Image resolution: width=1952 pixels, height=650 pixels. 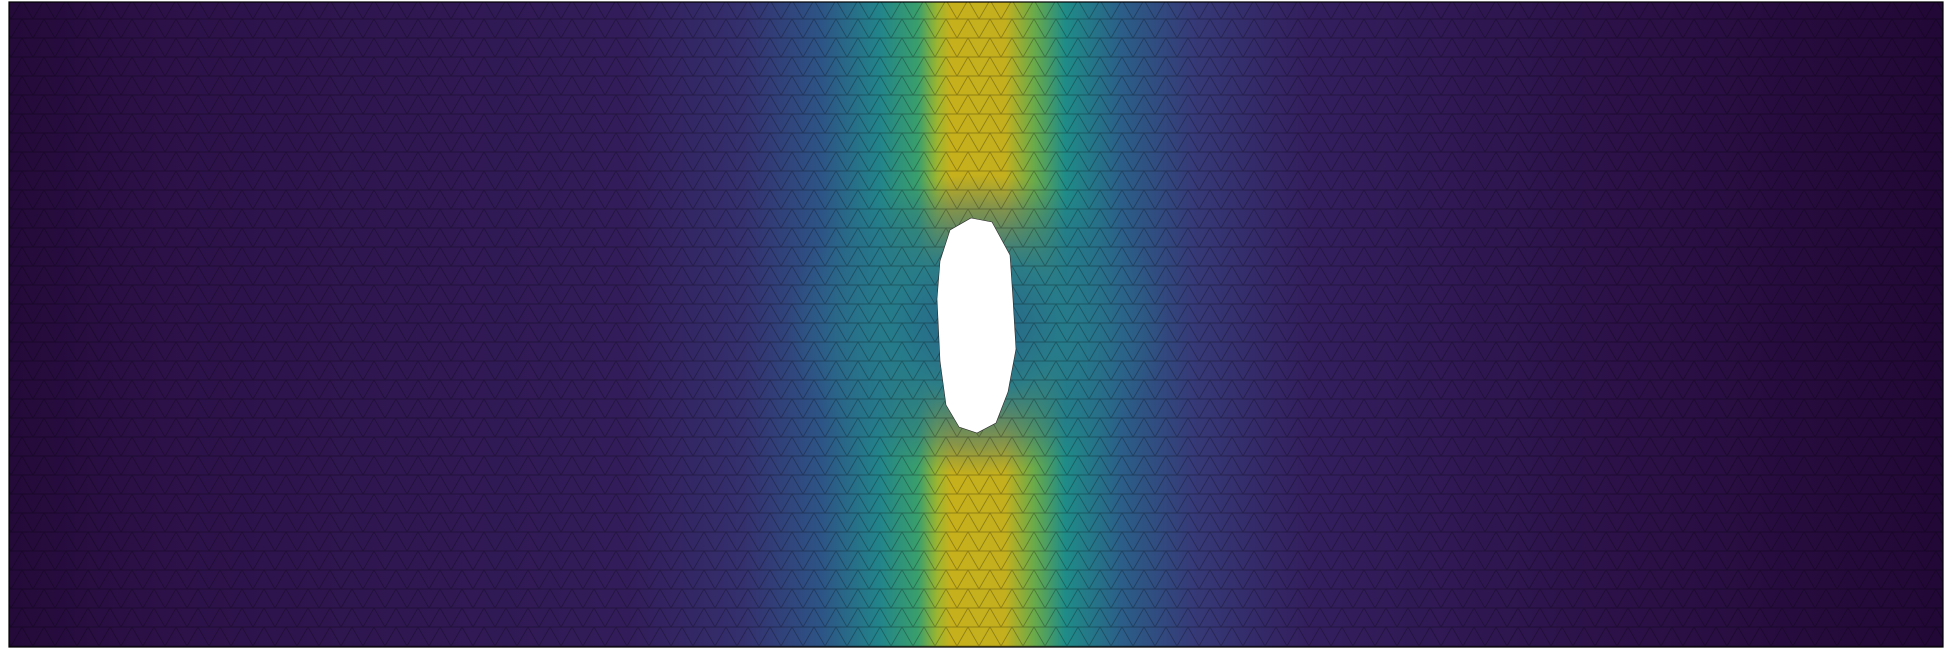 I want to click on hole, so click(x=976, y=325).